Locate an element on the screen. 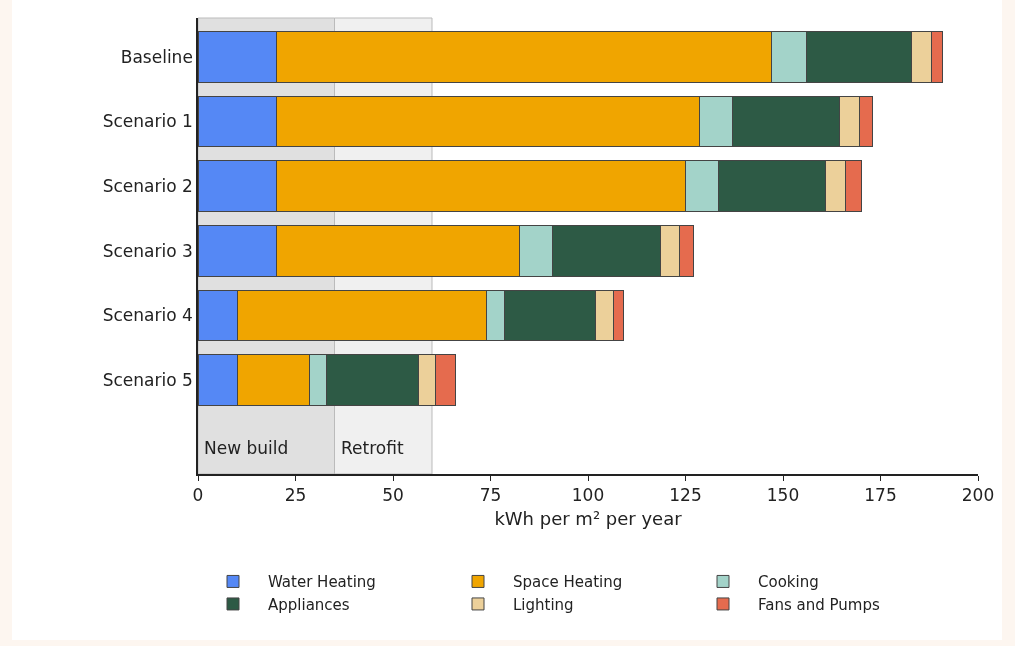  x-tick-label: 150 is located at coordinates (783, 495).